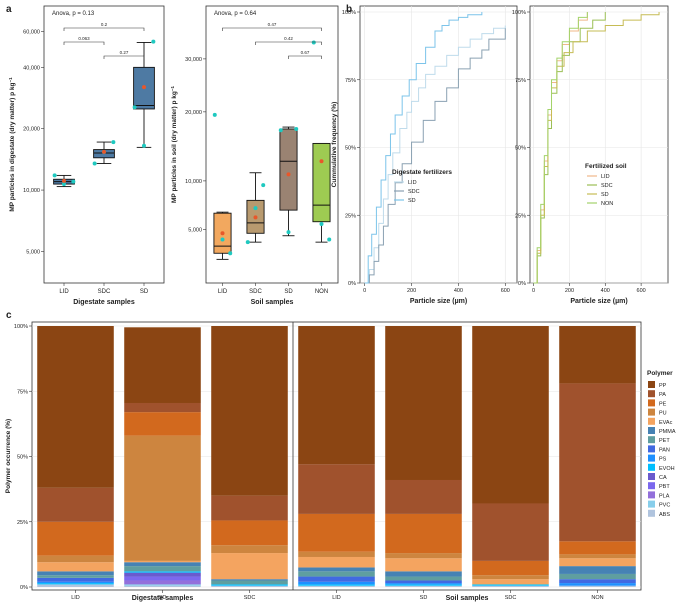 The image size is (685, 606). Describe the element at coordinates (599, 144) in the screenshot. I see `plot-frame` at that location.